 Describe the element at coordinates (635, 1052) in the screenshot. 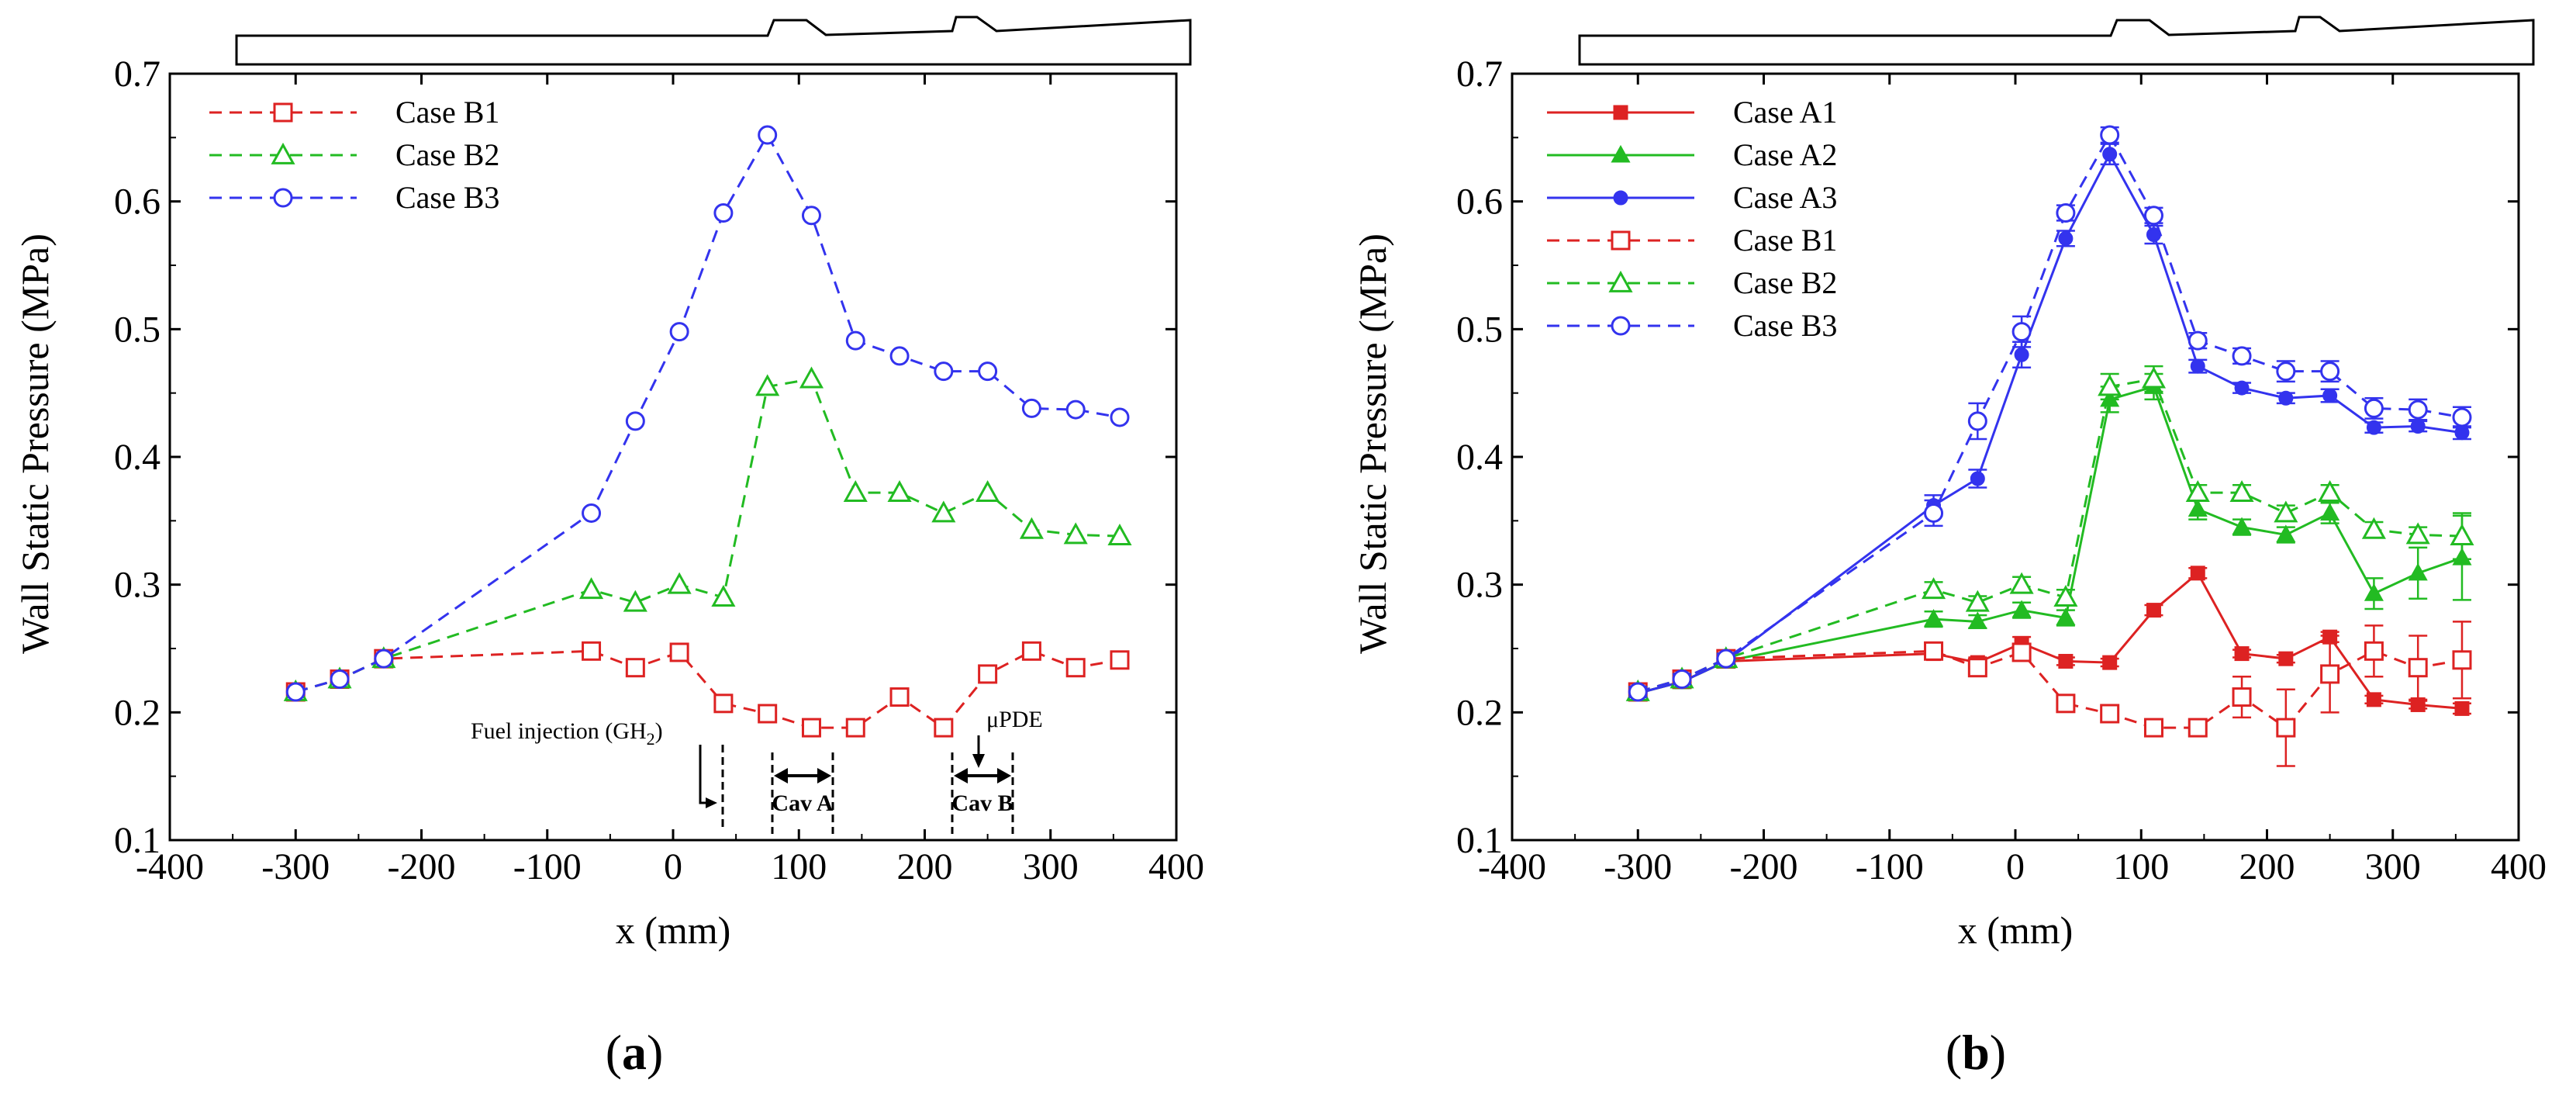

I see `panel-label-a: (a)` at that location.